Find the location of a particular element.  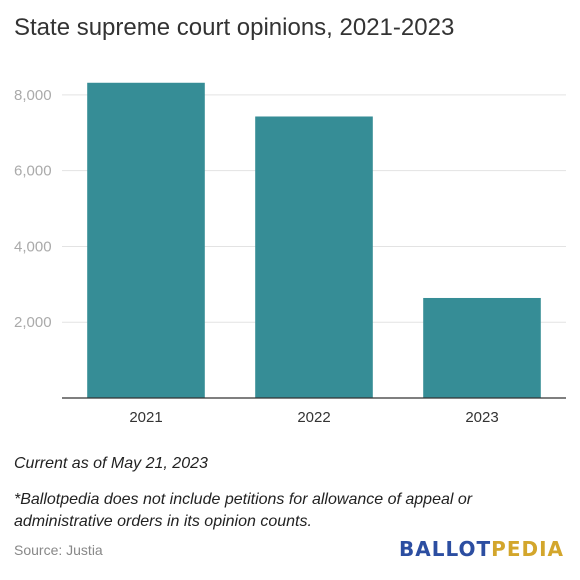

source-label: Source: Justia is located at coordinates (58, 550).